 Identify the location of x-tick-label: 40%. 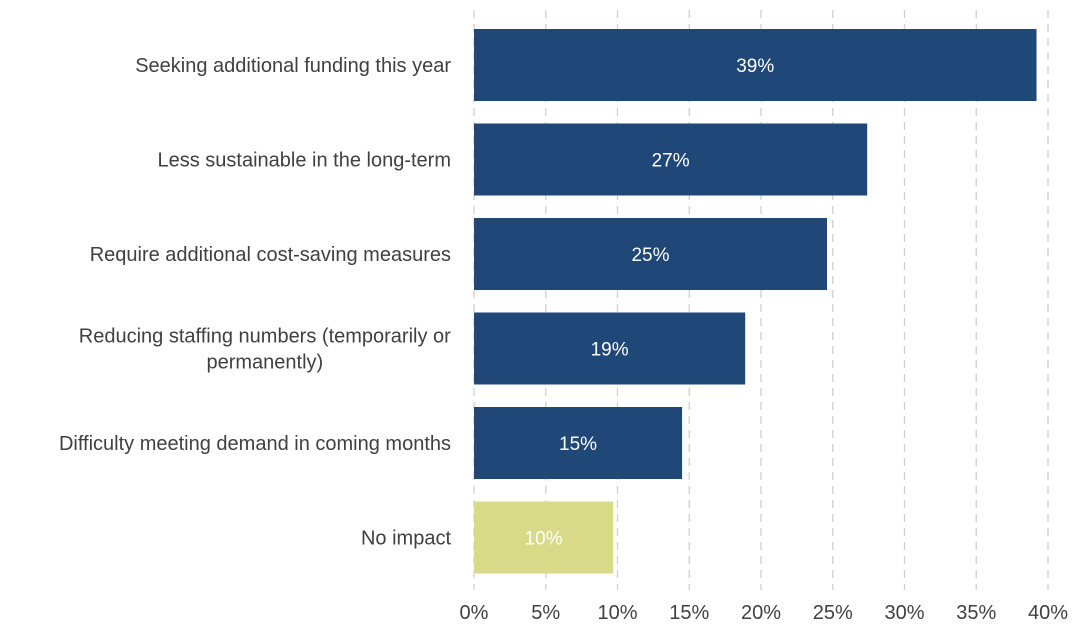
(1048, 613).